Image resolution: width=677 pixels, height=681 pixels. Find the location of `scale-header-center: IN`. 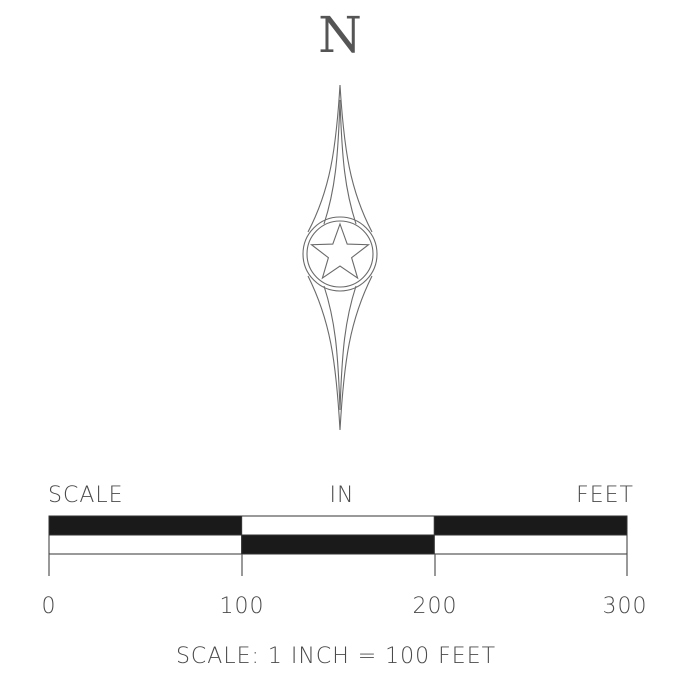

scale-header-center: IN is located at coordinates (342, 495).